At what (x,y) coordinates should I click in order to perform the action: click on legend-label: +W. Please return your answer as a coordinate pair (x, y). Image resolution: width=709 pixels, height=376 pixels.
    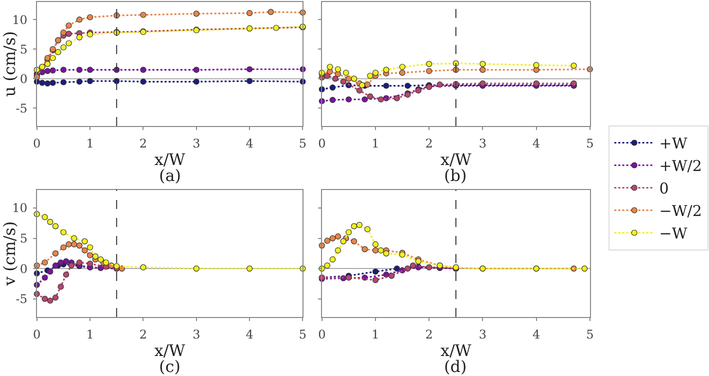
    Looking at the image, I should click on (673, 143).